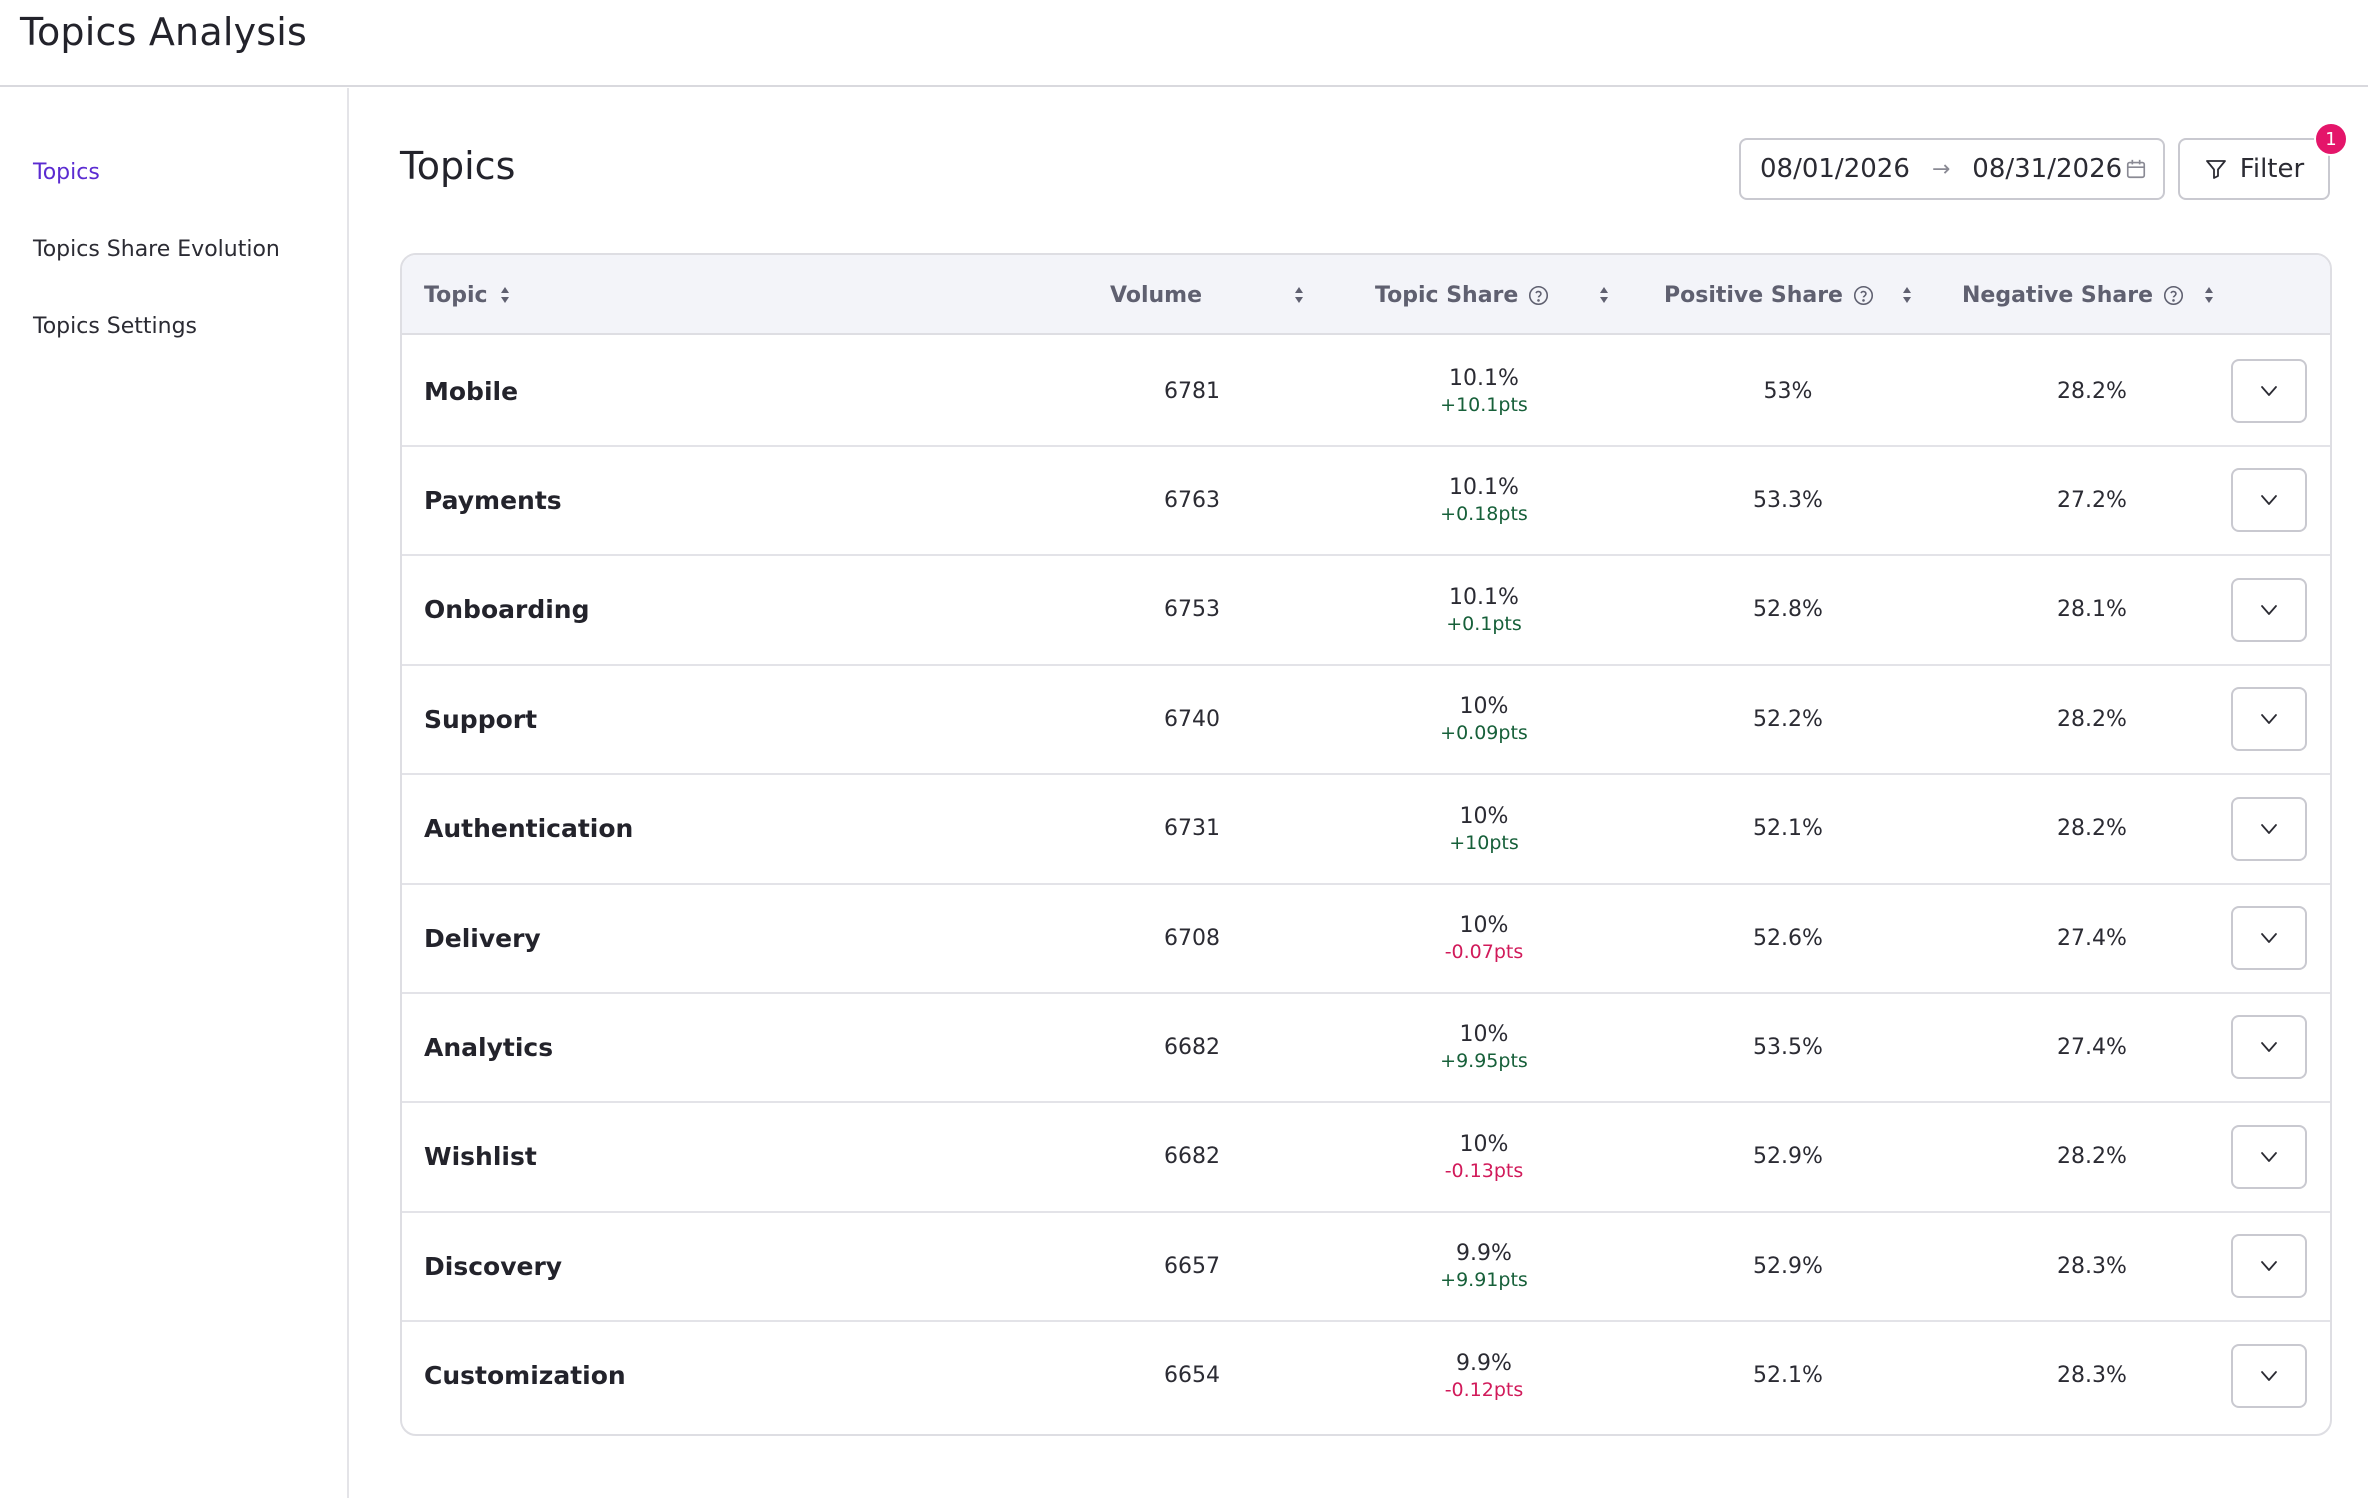  I want to click on table-row: Support 6740 10% +0.09pts 52.2% 28.2%, so click(1366, 720).